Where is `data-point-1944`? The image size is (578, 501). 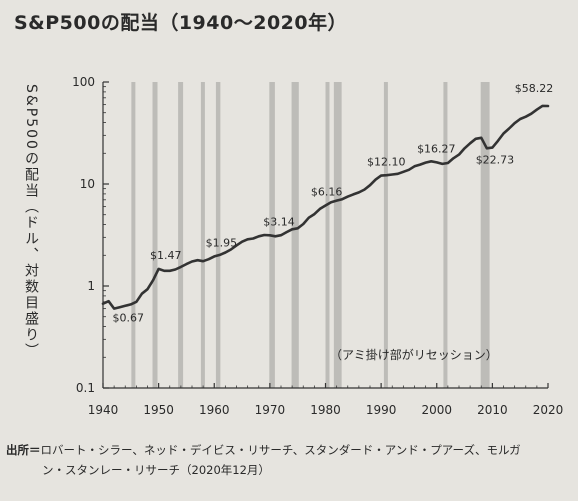 data-point-1944 is located at coordinates (125, 305).